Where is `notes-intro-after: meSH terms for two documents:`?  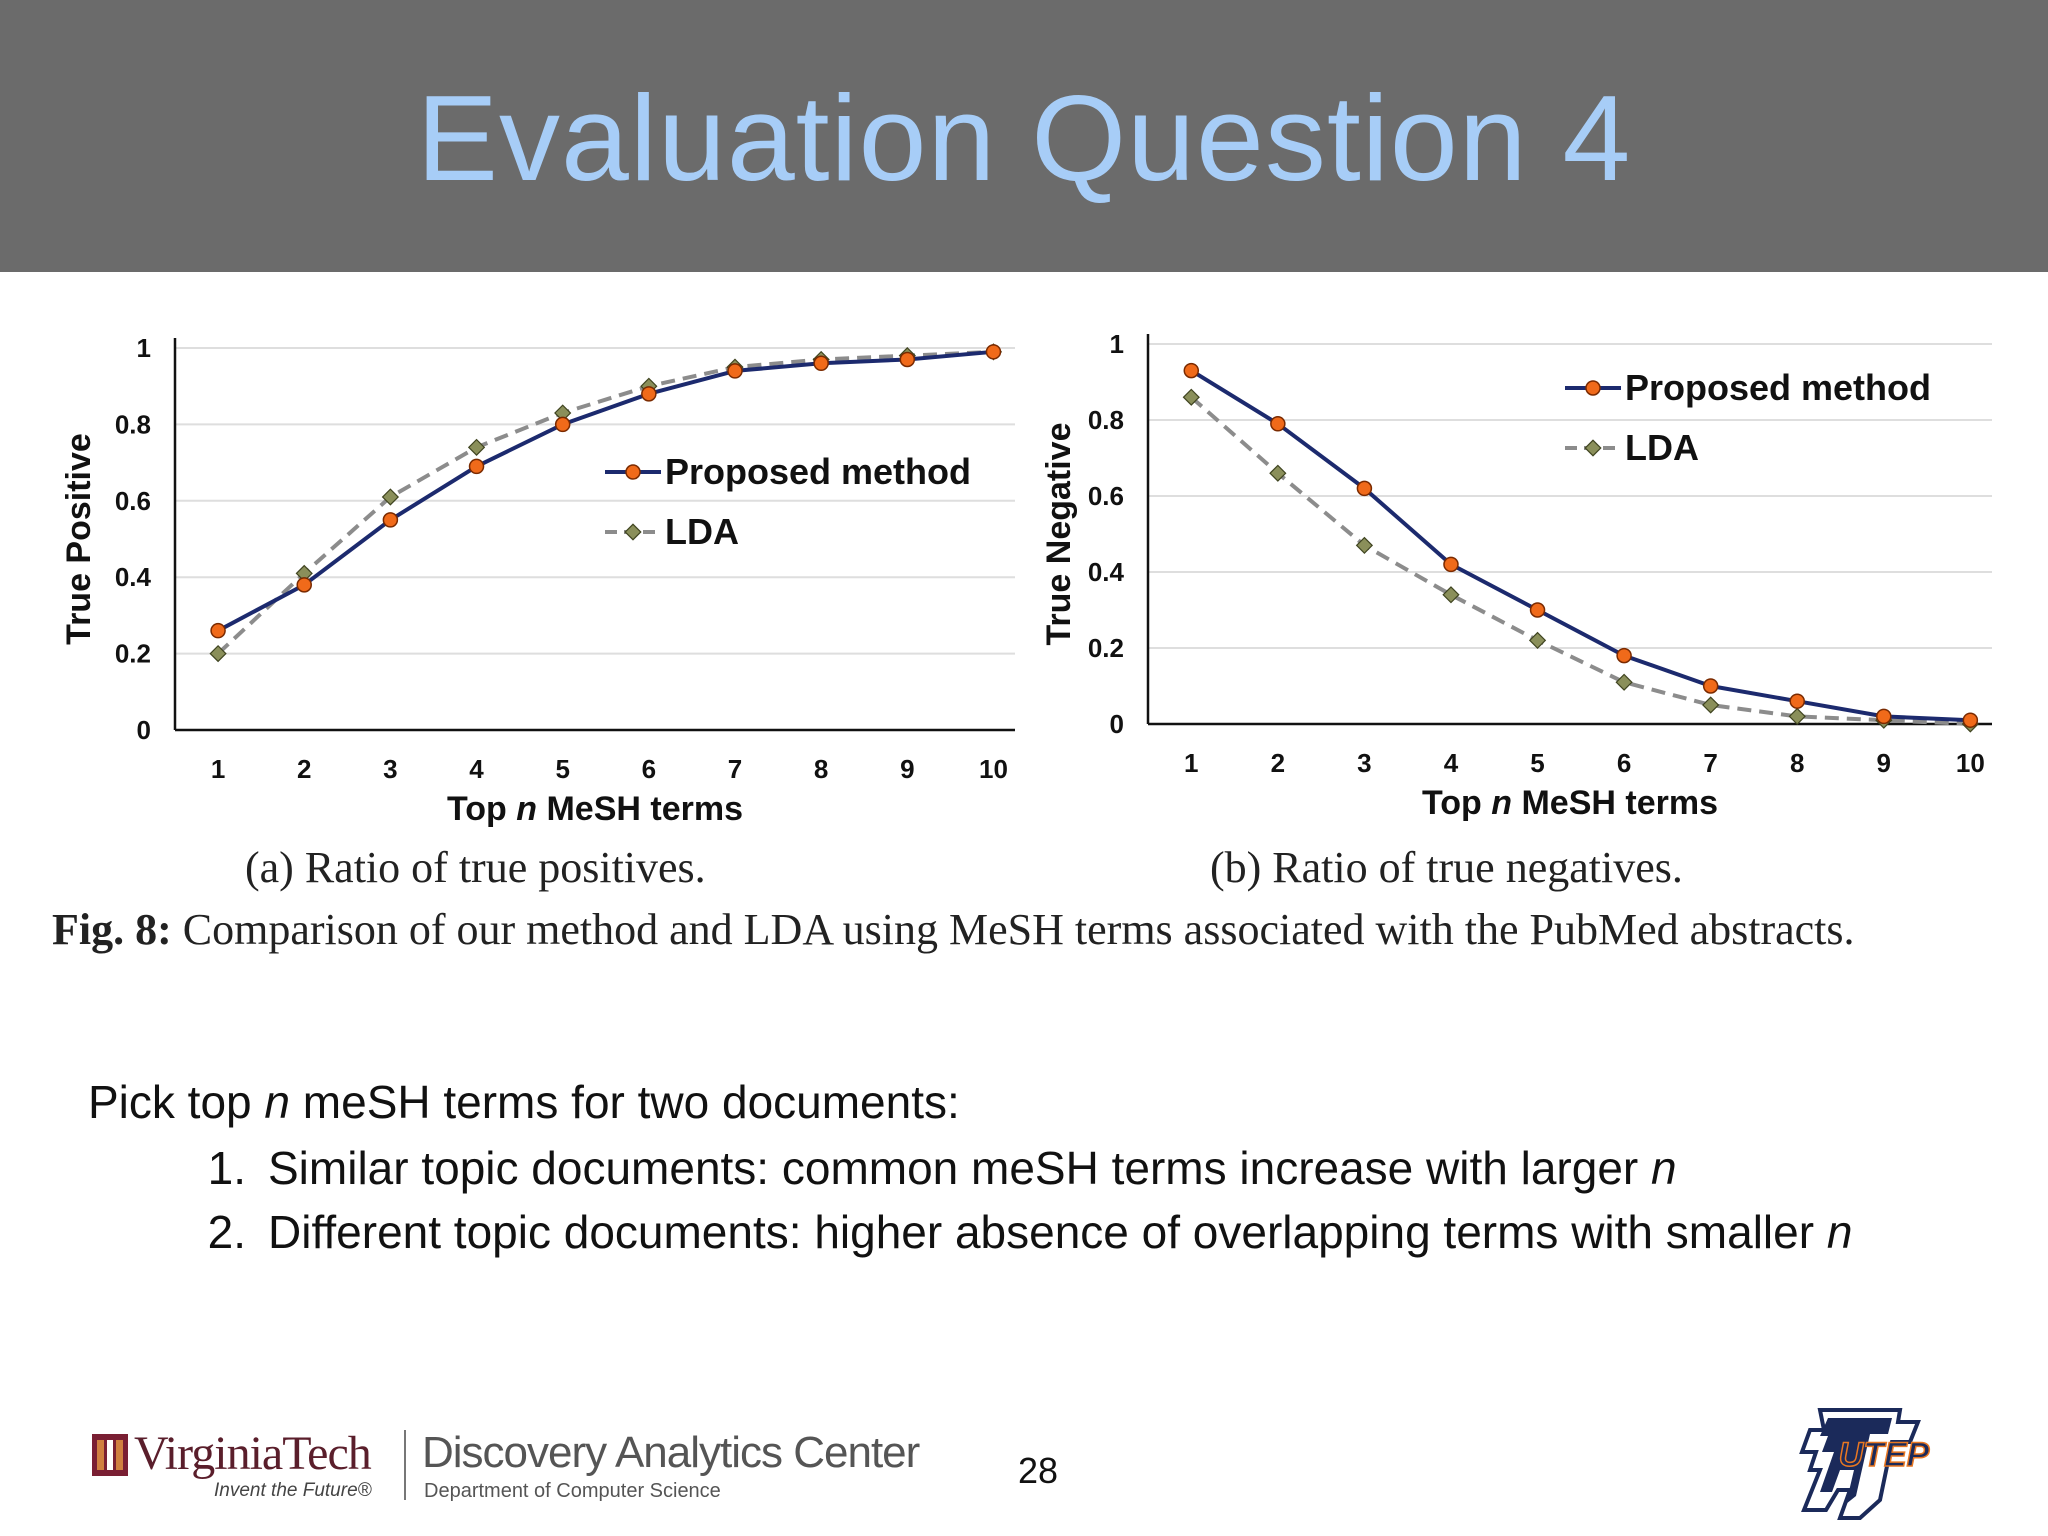
notes-intro-after: meSH terms for two documents: is located at coordinates (625, 1102).